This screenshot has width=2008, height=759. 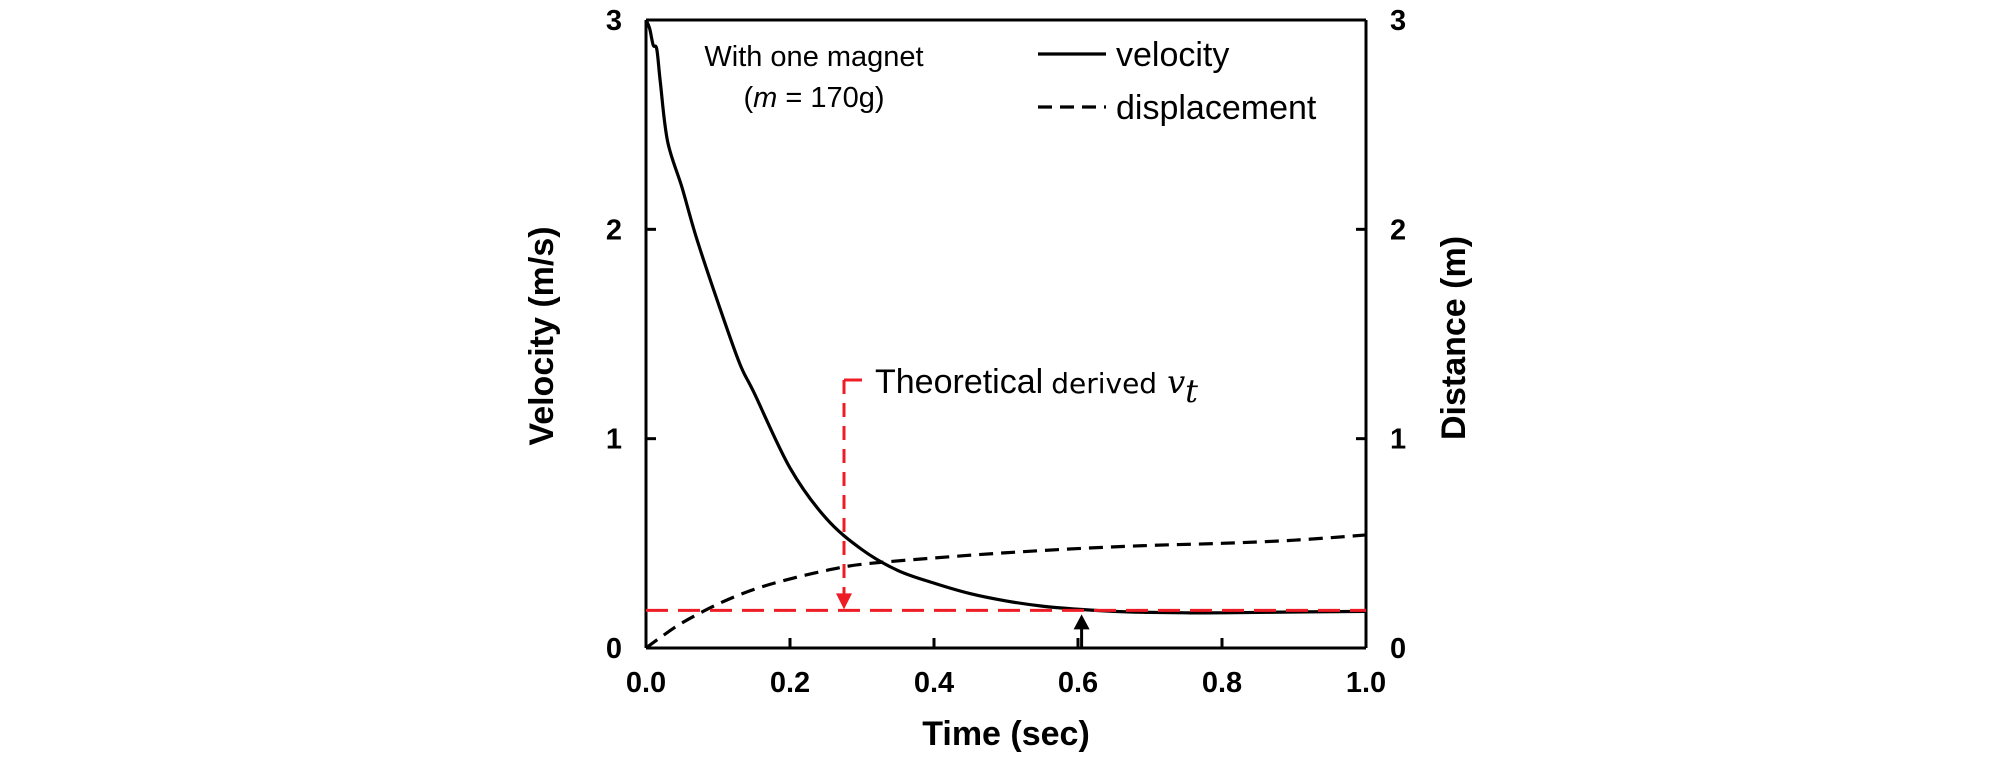 I want to click on annotation-label-main: Theoretical, so click(x=959, y=382).